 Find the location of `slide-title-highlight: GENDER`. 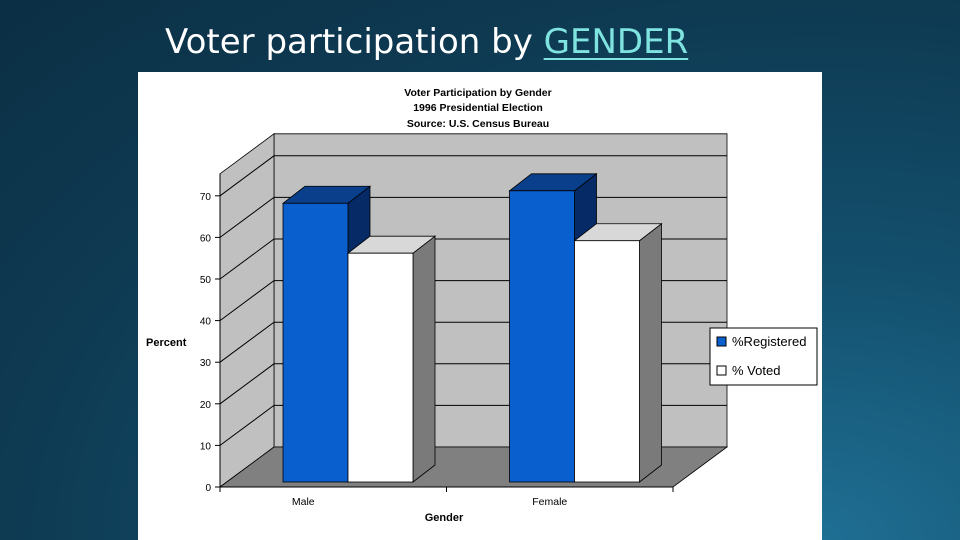

slide-title-highlight: GENDER is located at coordinates (616, 42).